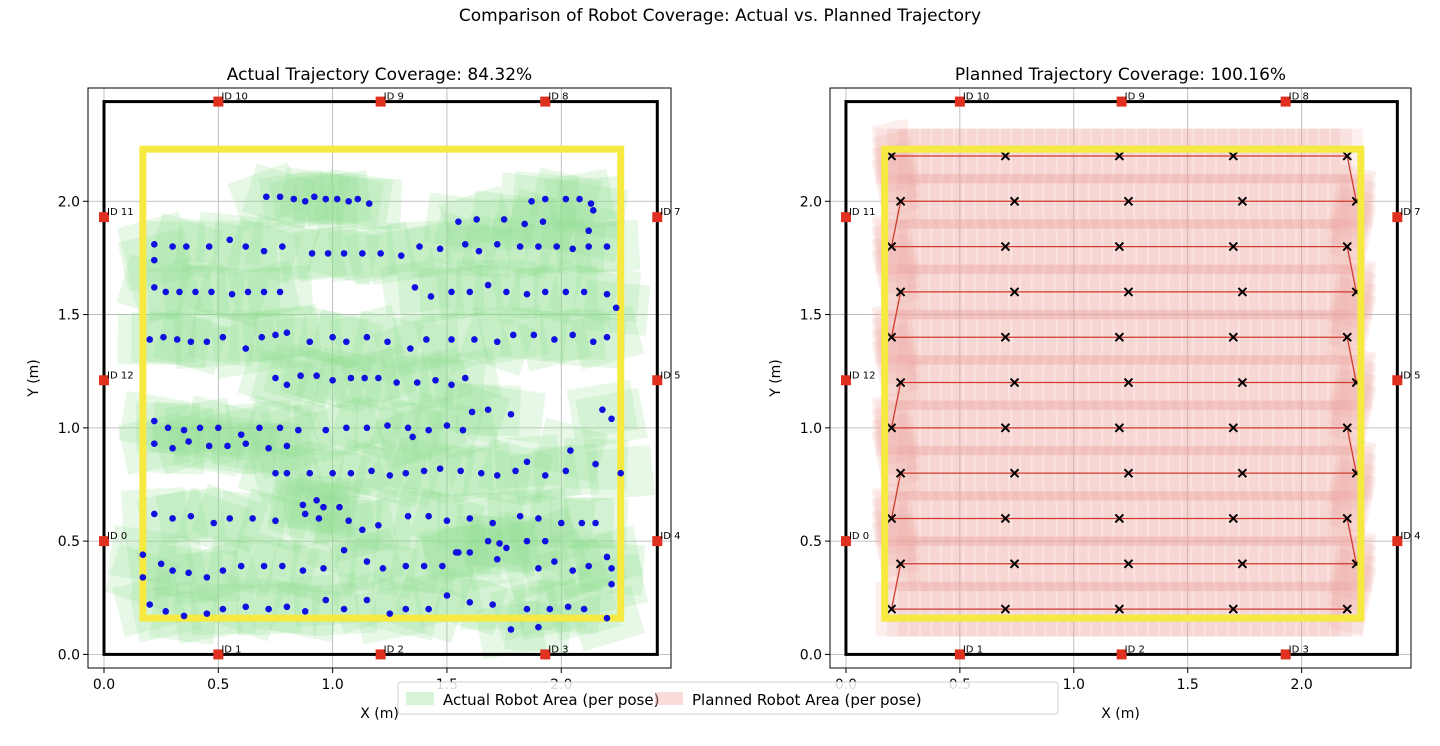 This screenshot has width=1440, height=746. What do you see at coordinates (69, 316) in the screenshot?
I see `y-tick-label: 1.5` at bounding box center [69, 316].